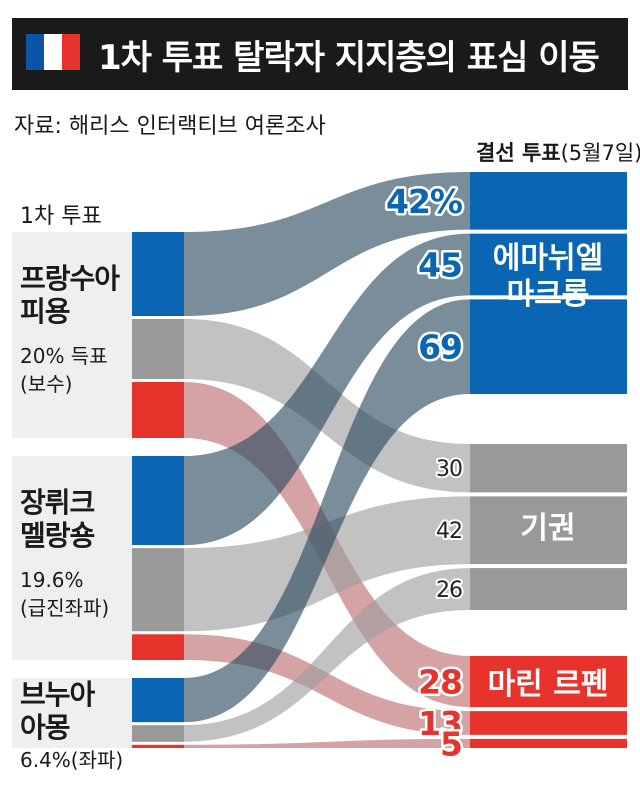 The image size is (640, 788). What do you see at coordinates (548, 258) in the screenshot?
I see `target-name-0: 에마뉘엘` at bounding box center [548, 258].